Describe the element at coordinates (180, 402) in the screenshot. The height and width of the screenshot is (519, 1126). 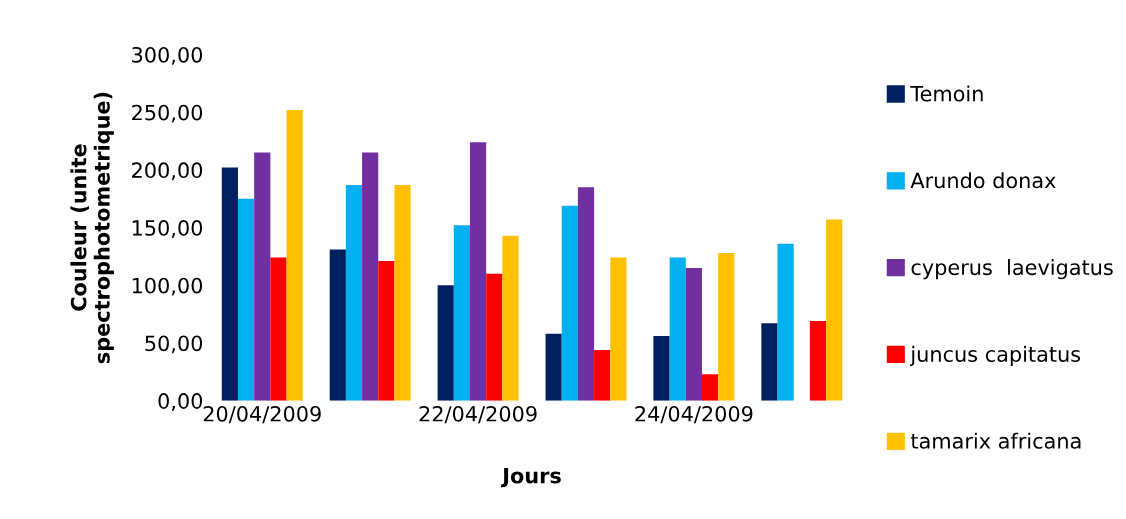
I see `y-tick-label: 0,00` at that location.